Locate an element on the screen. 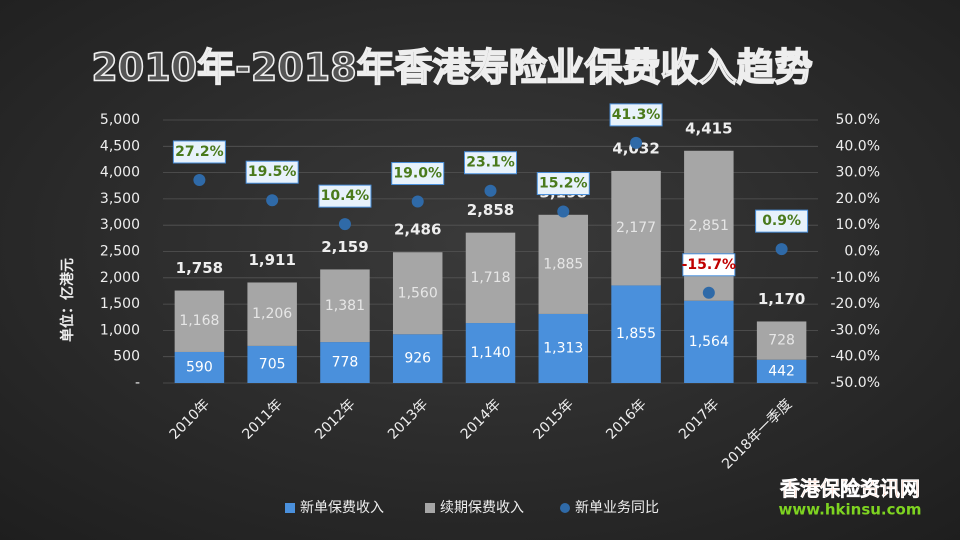 This screenshot has width=960, height=540. chart-title: 2010年-2018年香港寿险业保费收入趋势 is located at coordinates (451, 68).